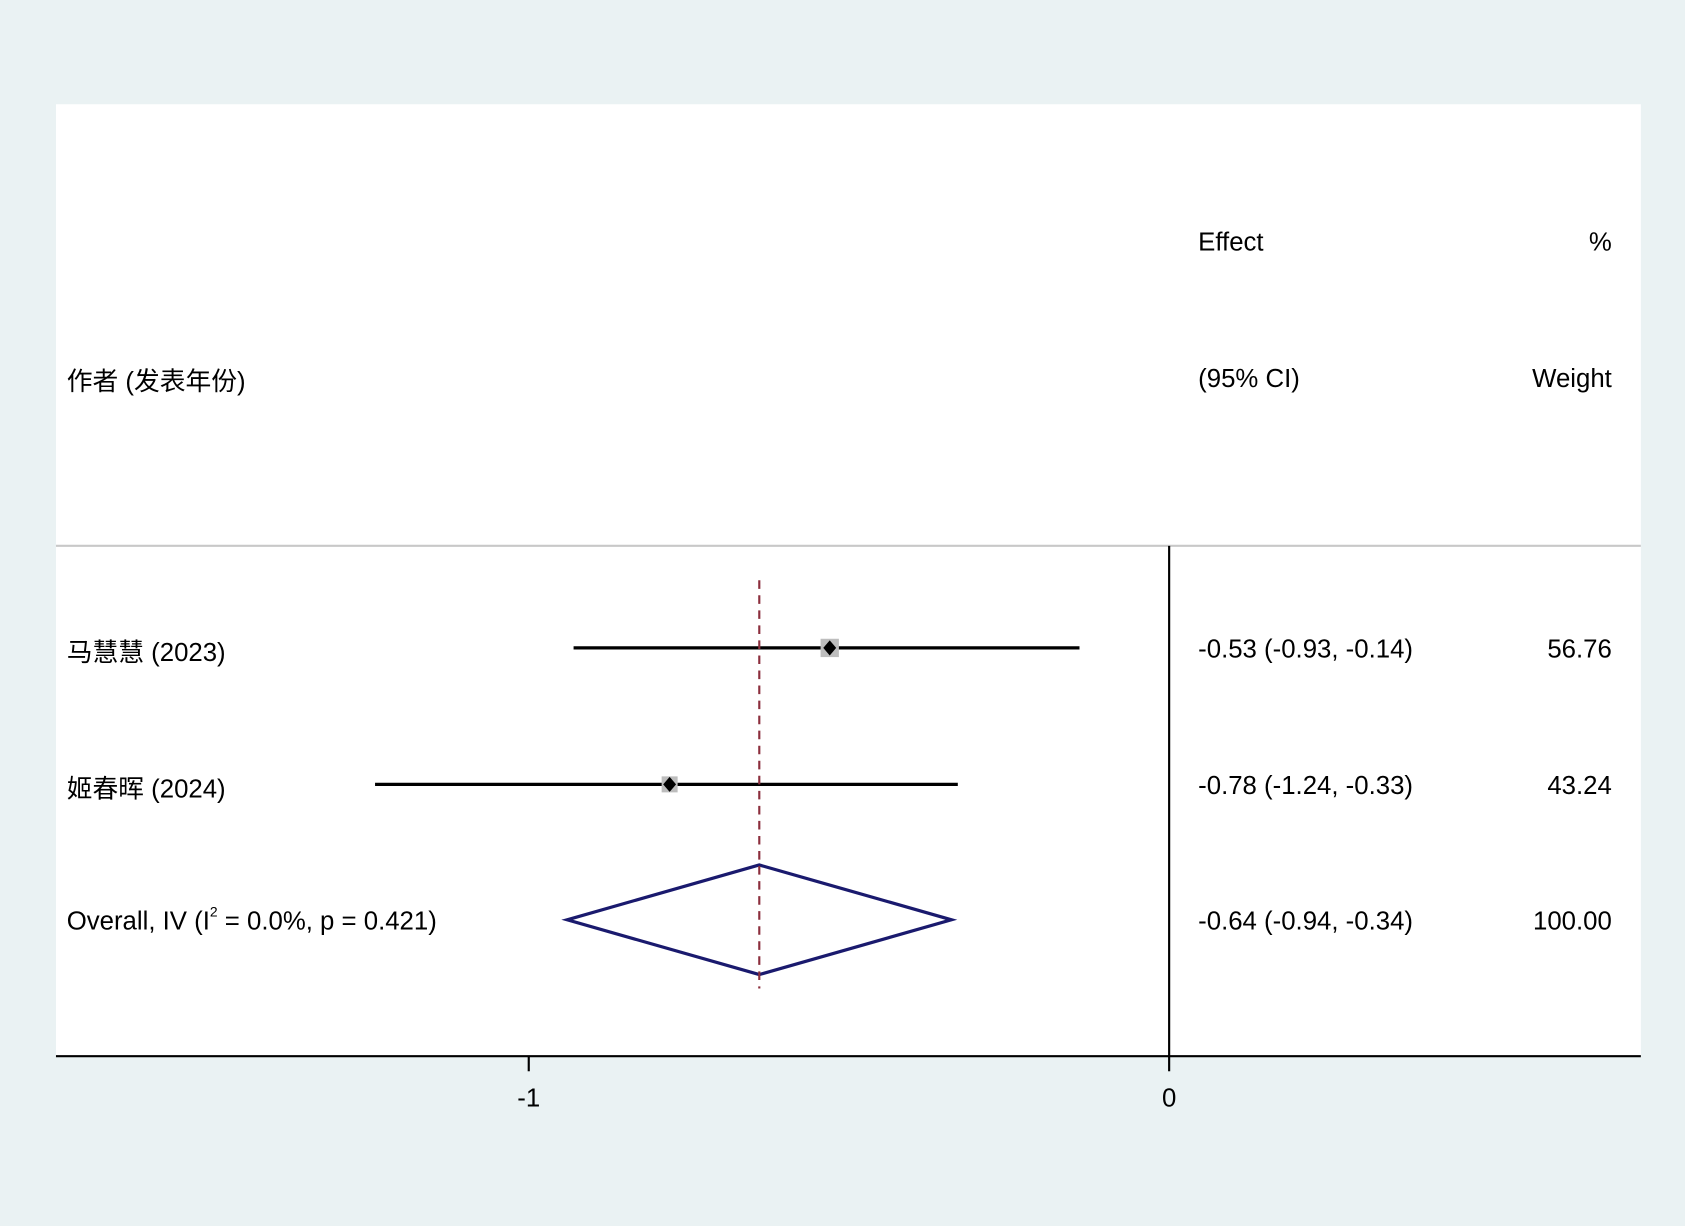 Image resolution: width=1685 pixels, height=1226 pixels. Describe the element at coordinates (252, 920) in the screenshot. I see `overall-label: Overall, IV (I2 = 0.0%, p = 0.421)` at that location.